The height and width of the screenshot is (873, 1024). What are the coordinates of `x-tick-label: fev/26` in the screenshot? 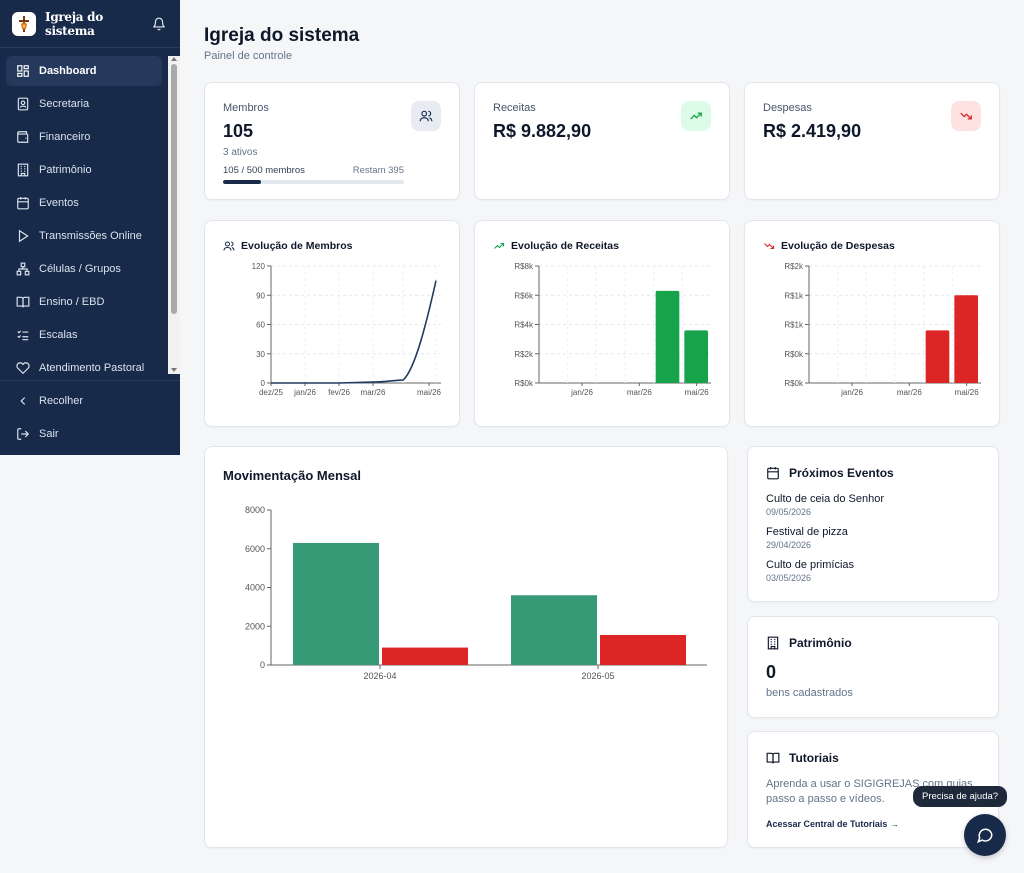 It's located at (339, 392).